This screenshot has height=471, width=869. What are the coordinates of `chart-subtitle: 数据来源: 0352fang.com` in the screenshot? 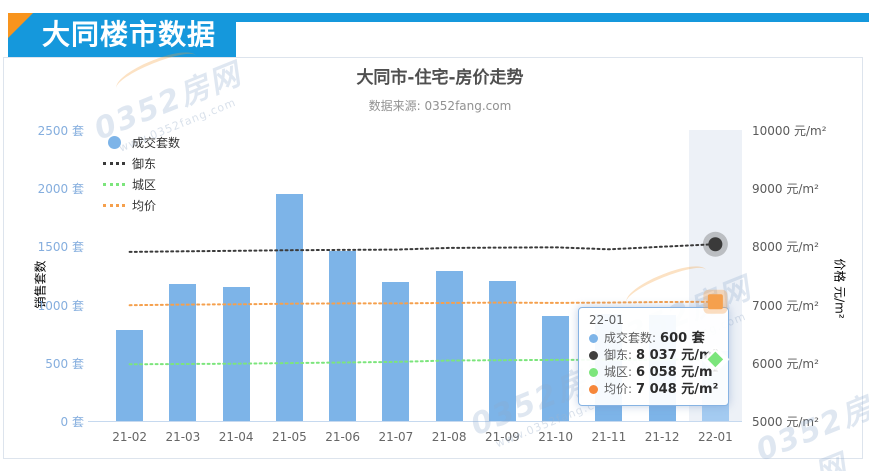 It's located at (440, 106).